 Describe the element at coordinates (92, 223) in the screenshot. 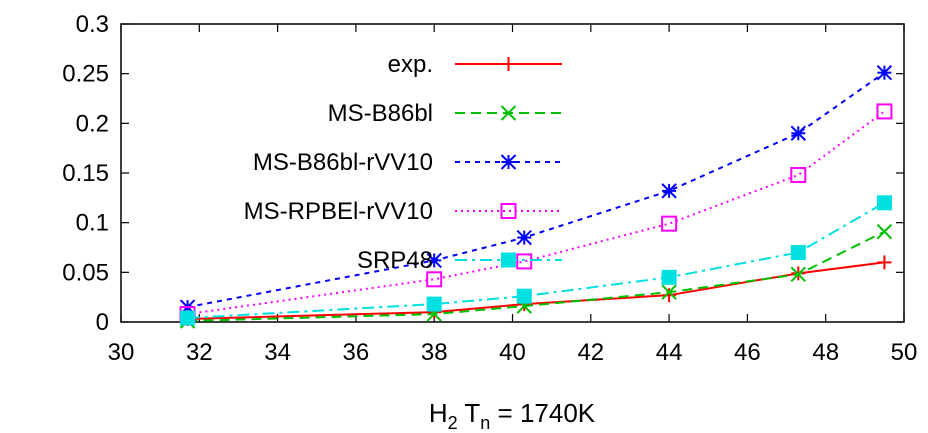

I see `y-tick-label: 0.1` at that location.